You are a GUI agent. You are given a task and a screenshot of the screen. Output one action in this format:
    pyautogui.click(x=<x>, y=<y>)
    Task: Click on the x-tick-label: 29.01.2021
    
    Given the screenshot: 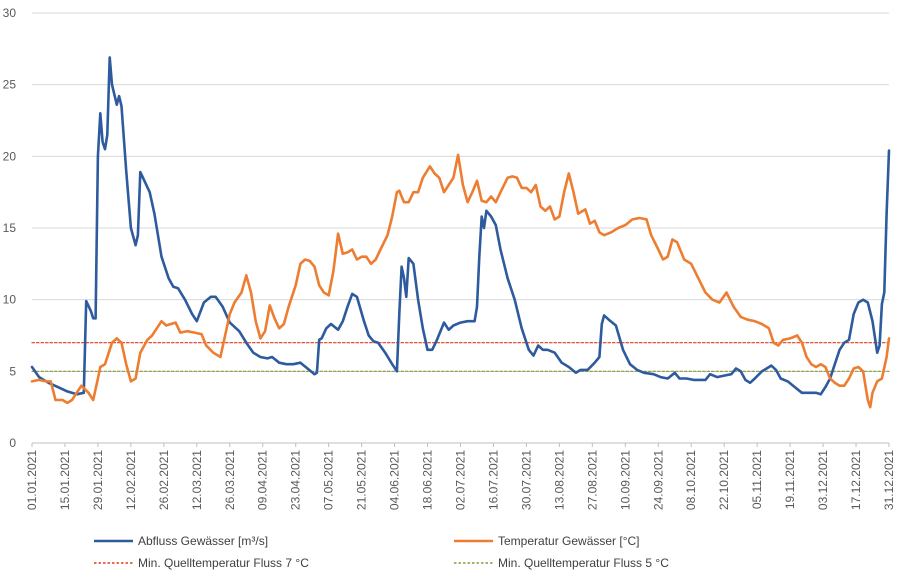 What is the action you would take?
    pyautogui.click(x=98, y=480)
    